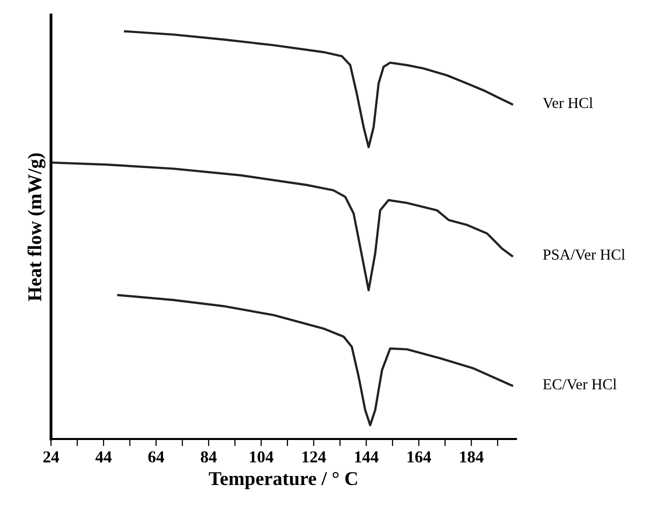  What do you see at coordinates (282, 481) in the screenshot?
I see `x-axis-title: Temperature / ° C` at bounding box center [282, 481].